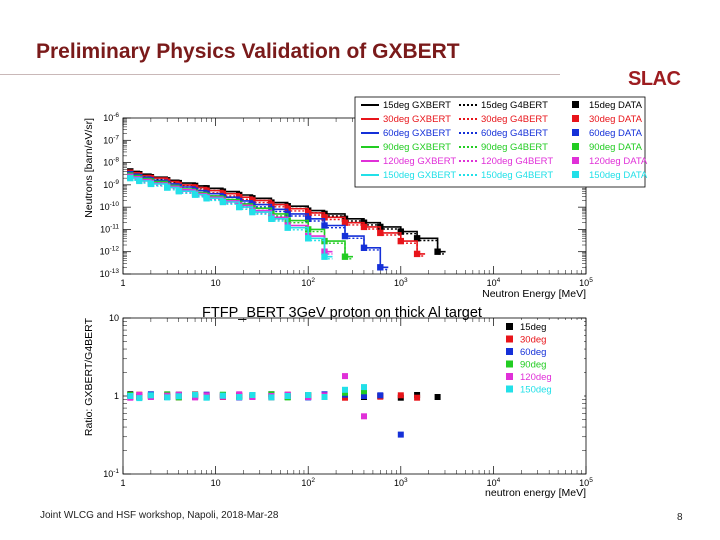 The image size is (720, 540). What do you see at coordinates (122, 483) in the screenshot?
I see `x-tick-label: 1` at bounding box center [122, 483].